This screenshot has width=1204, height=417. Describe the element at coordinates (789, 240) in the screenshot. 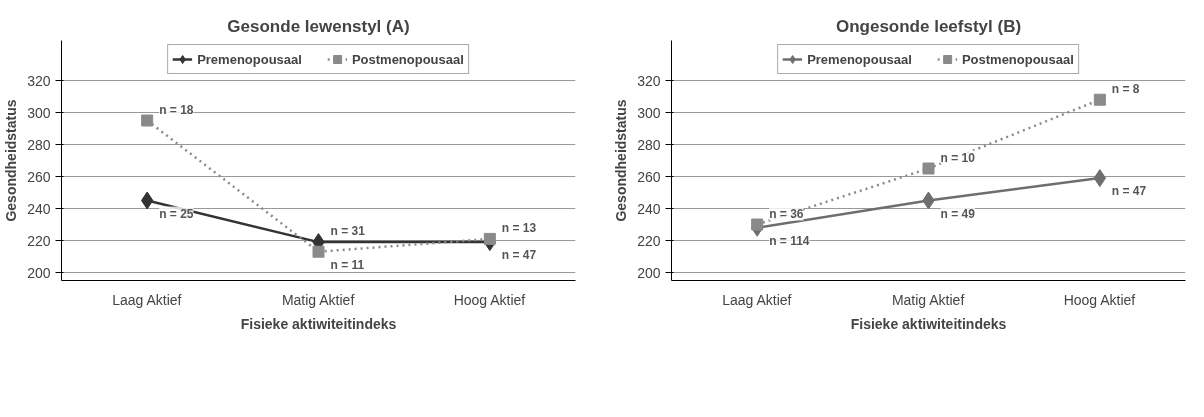

I see `annotation: n = 114` at that location.